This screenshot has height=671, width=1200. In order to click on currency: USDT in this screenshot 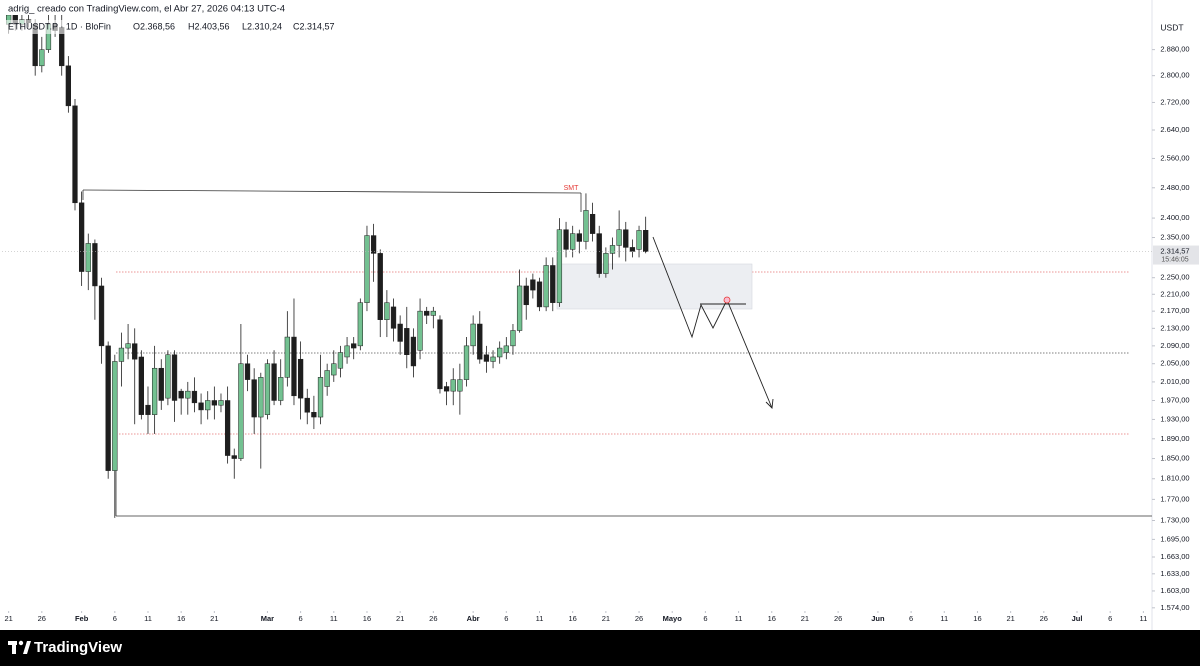, I will do `click(1171, 27)`.